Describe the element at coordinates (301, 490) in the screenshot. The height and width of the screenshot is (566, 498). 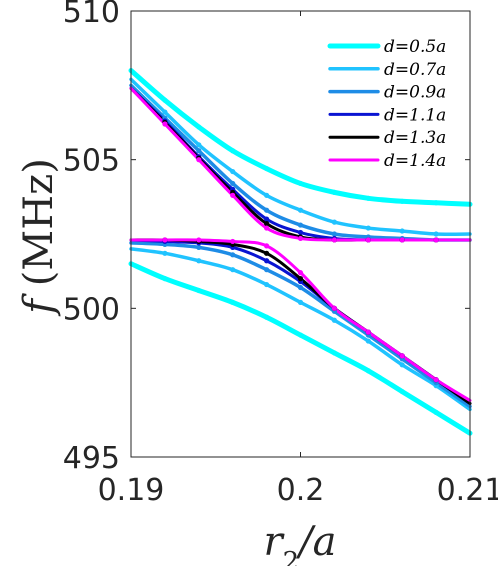
I see `x-tick-label: 0.2` at that location.